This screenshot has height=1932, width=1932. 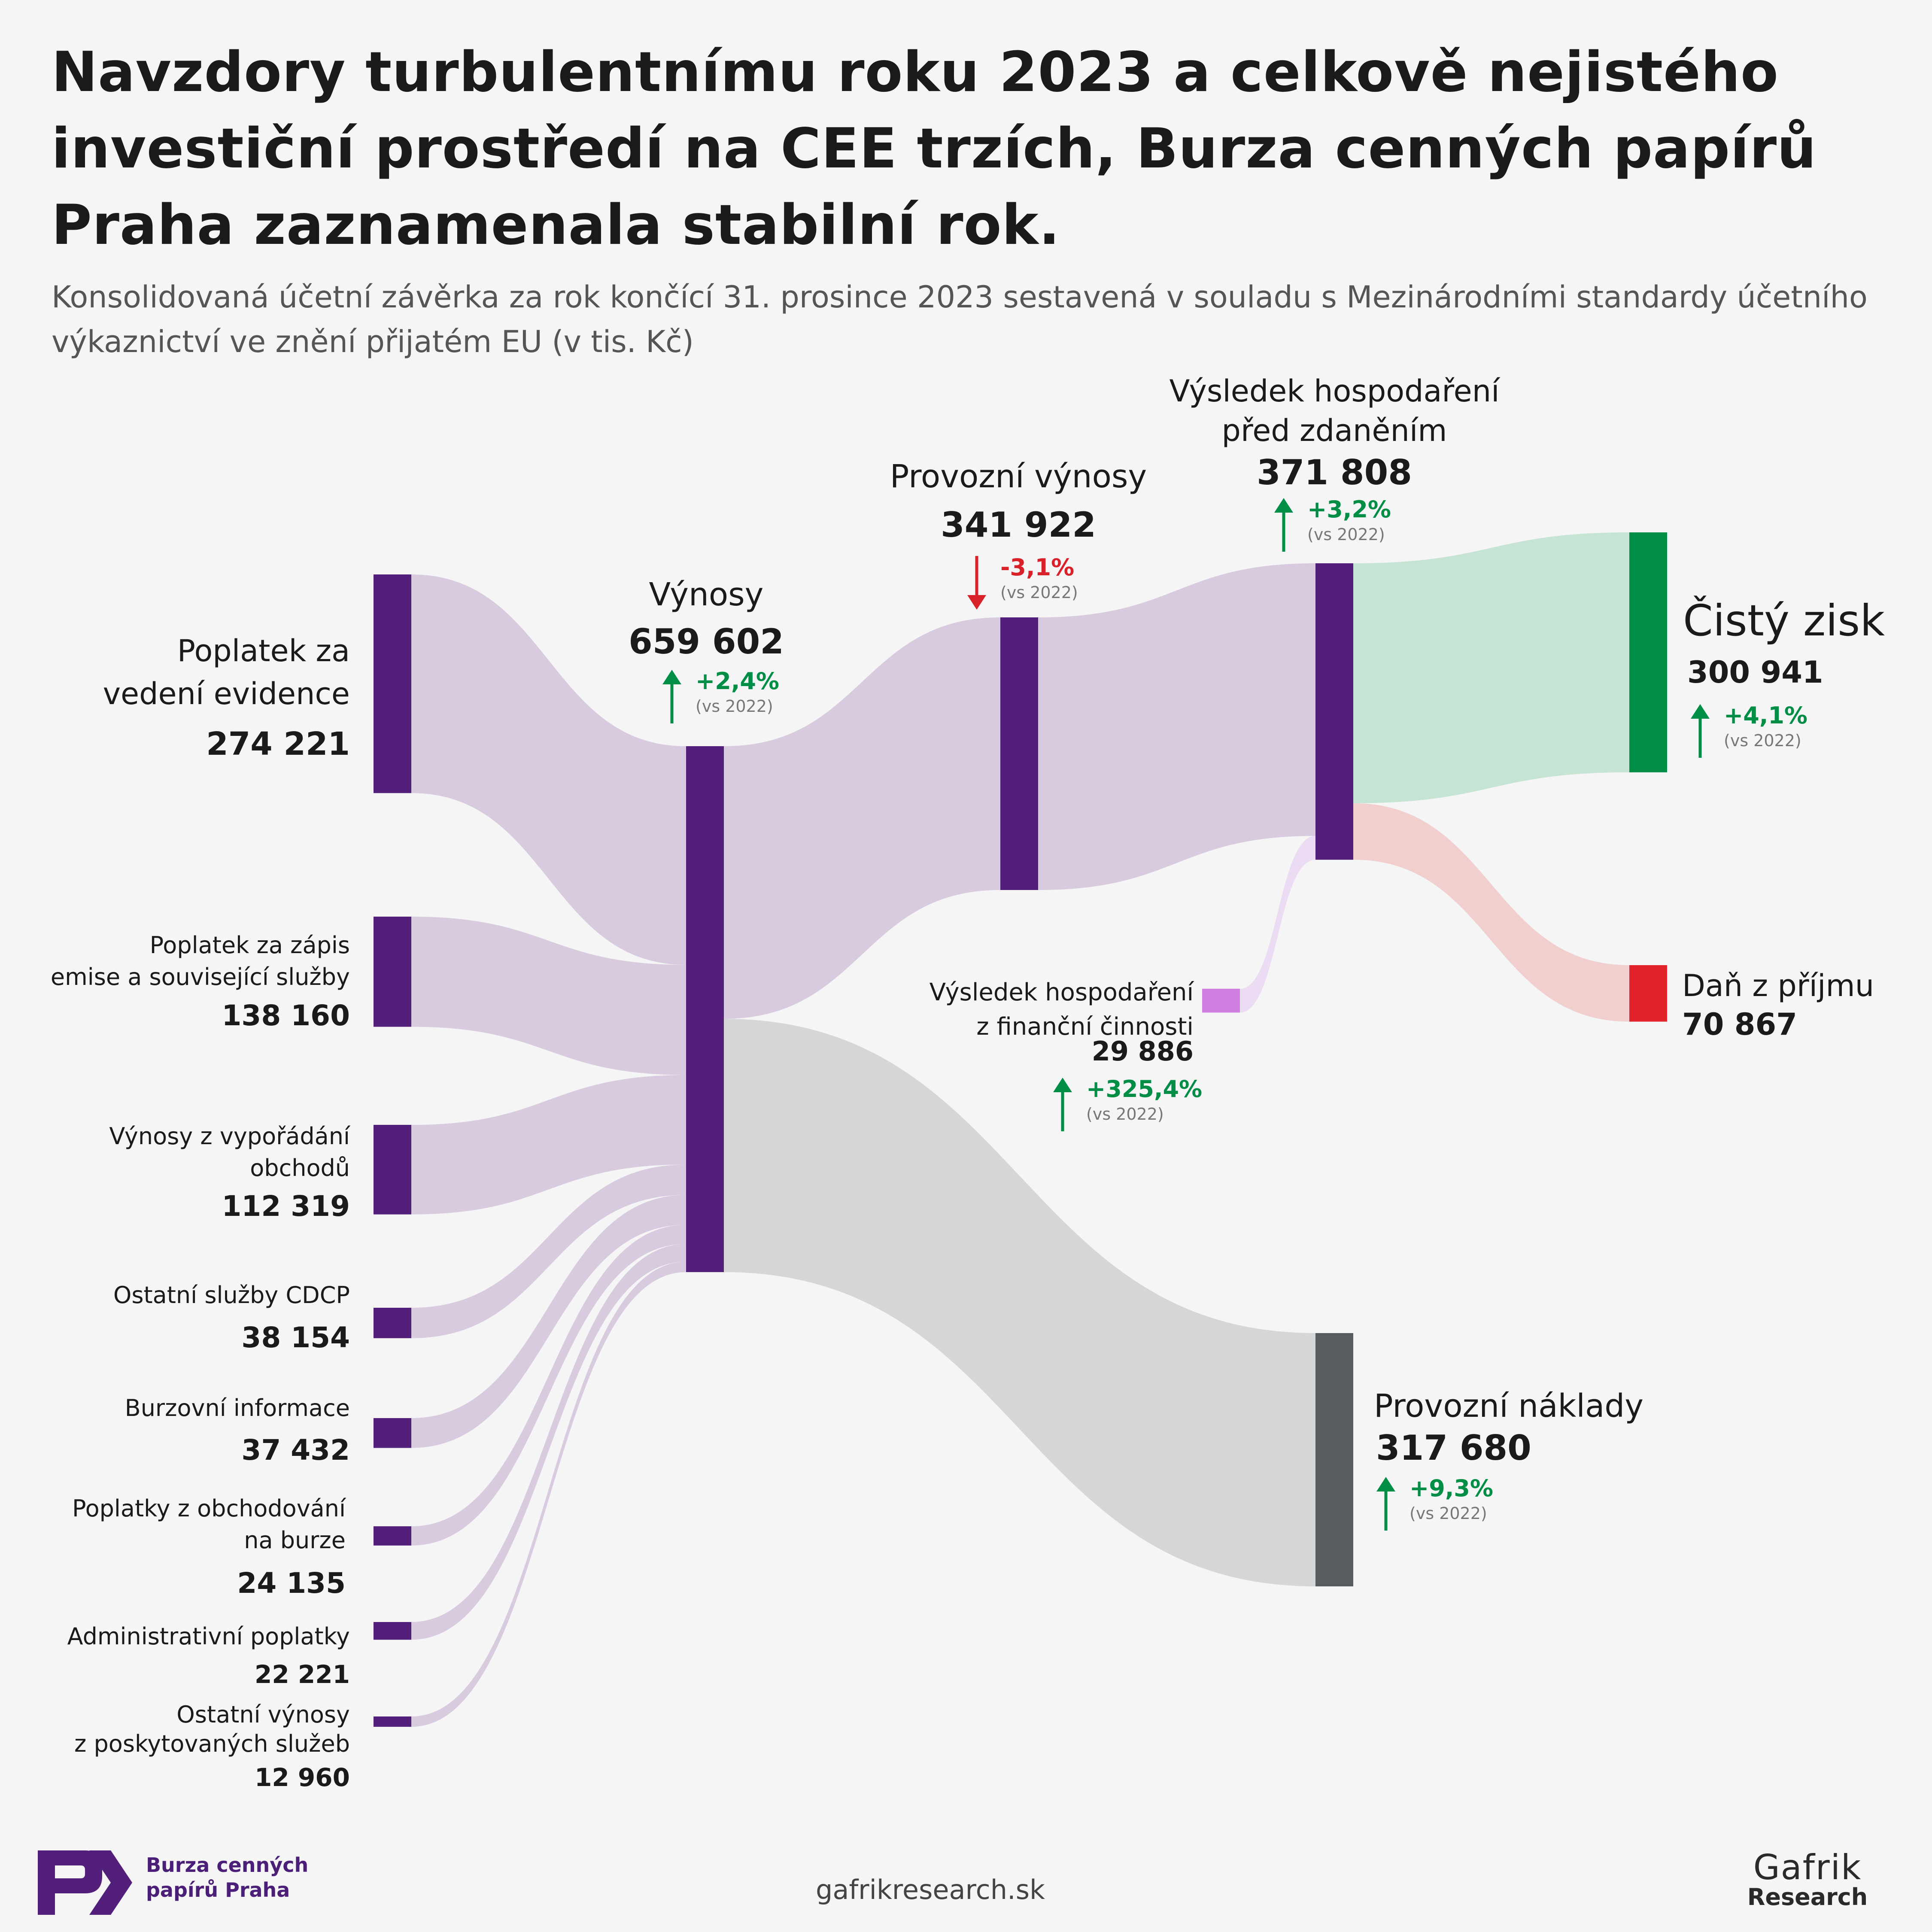 I want to click on cisty-zisk-vs-note: (vs 2022), so click(x=1762, y=740).